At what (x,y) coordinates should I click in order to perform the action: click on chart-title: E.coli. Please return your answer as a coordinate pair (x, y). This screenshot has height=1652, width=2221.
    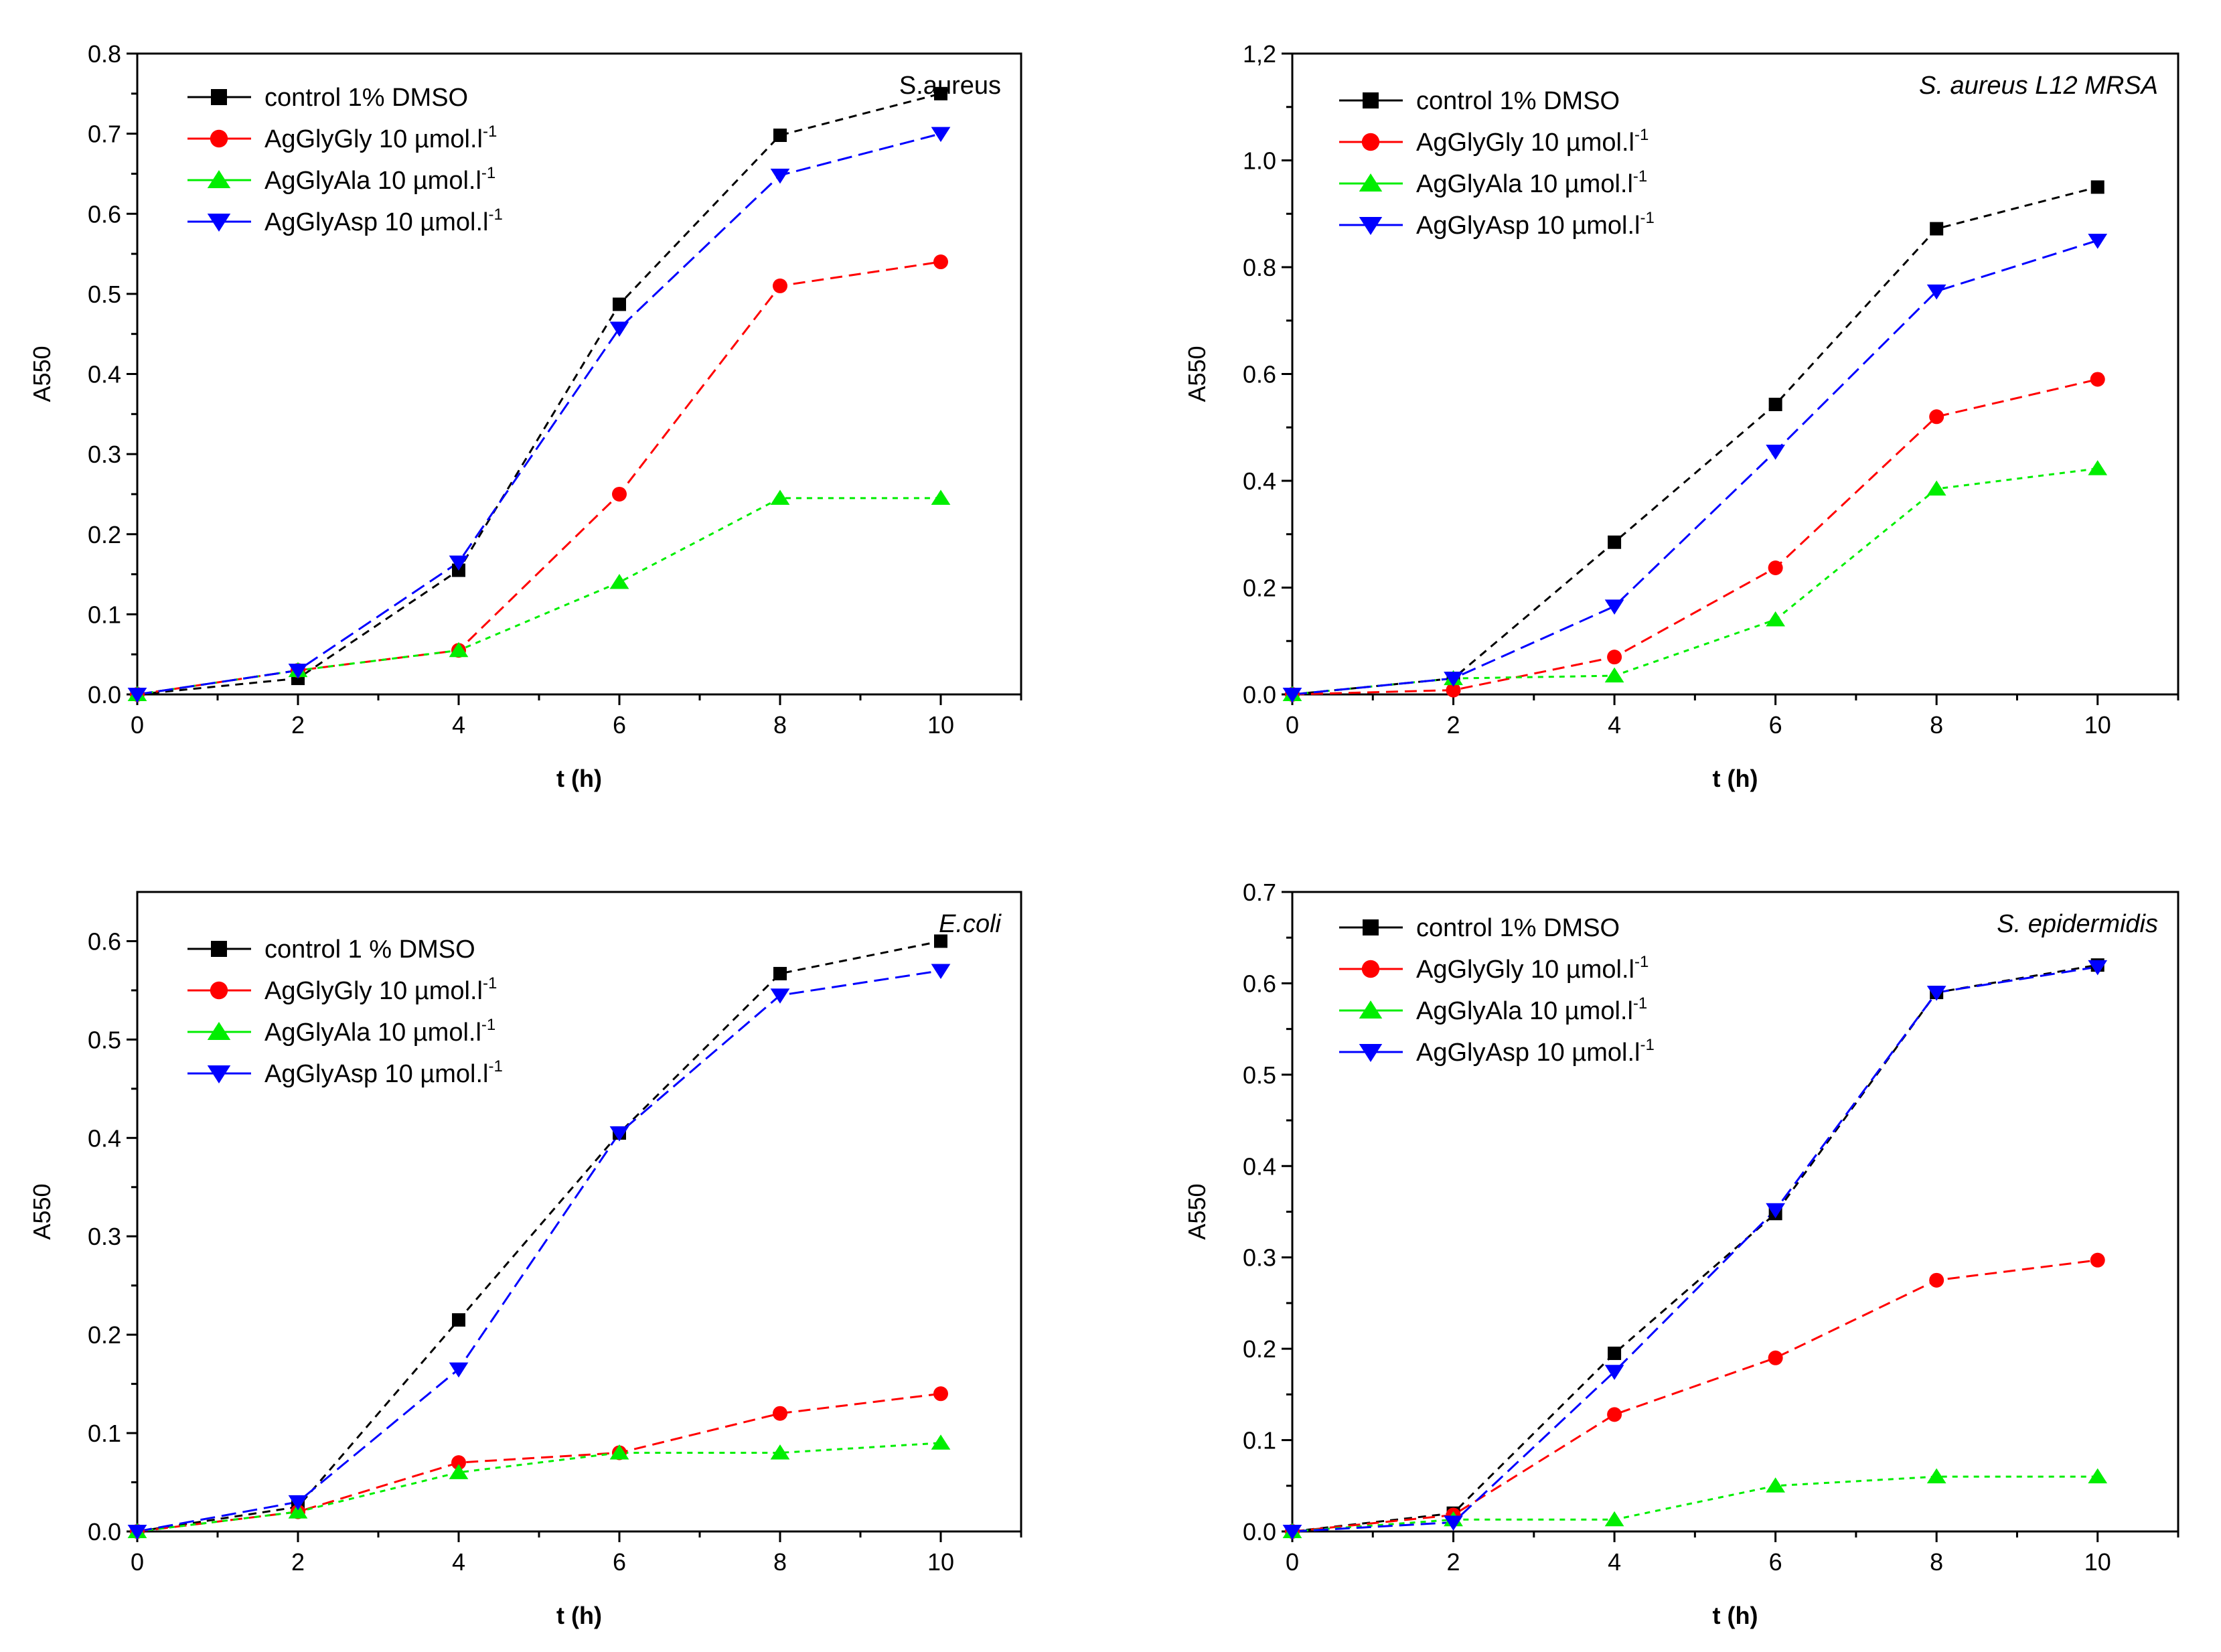
    Looking at the image, I should click on (970, 924).